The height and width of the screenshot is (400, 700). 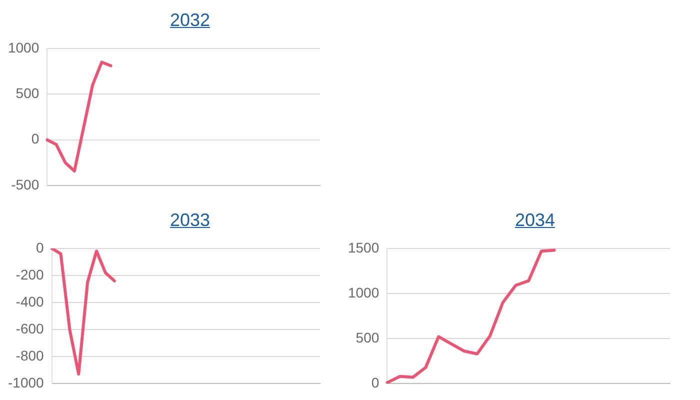 I want to click on y-tick-label: -200, so click(x=30, y=274).